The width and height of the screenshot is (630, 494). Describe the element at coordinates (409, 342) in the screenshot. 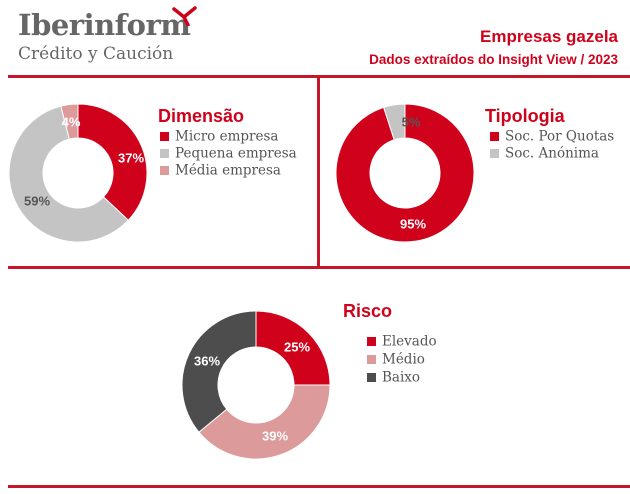

I see `legend-label: Elevado` at that location.